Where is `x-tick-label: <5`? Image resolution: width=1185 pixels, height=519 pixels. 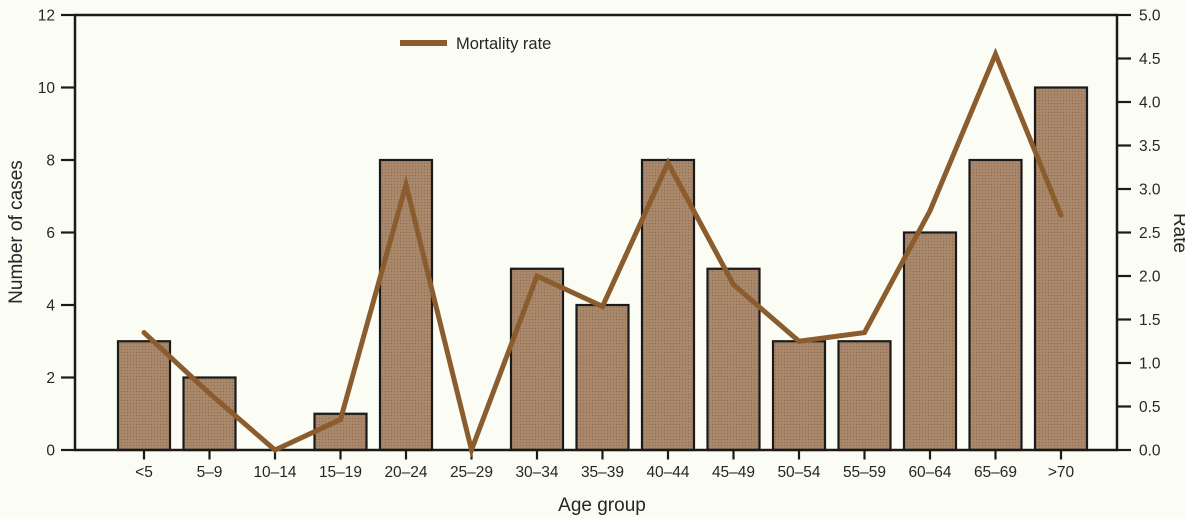 x-tick-label: <5 is located at coordinates (144, 472).